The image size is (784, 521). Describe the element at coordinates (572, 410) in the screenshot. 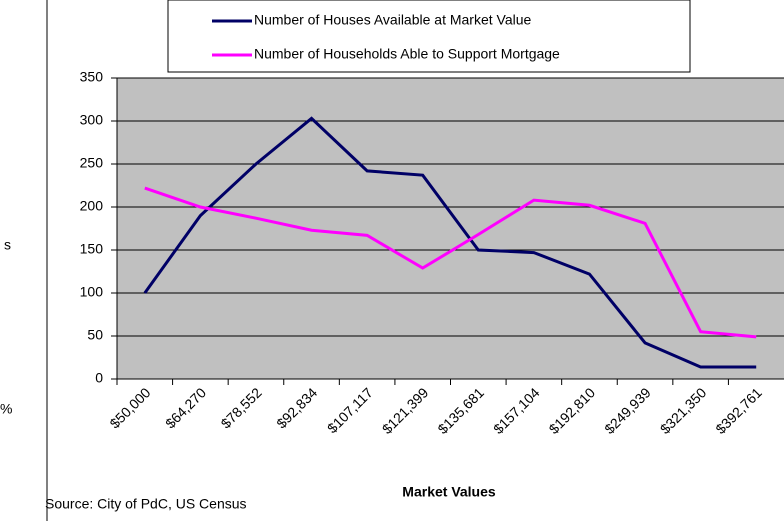

I see `x-tick-label: $192,810` at that location.